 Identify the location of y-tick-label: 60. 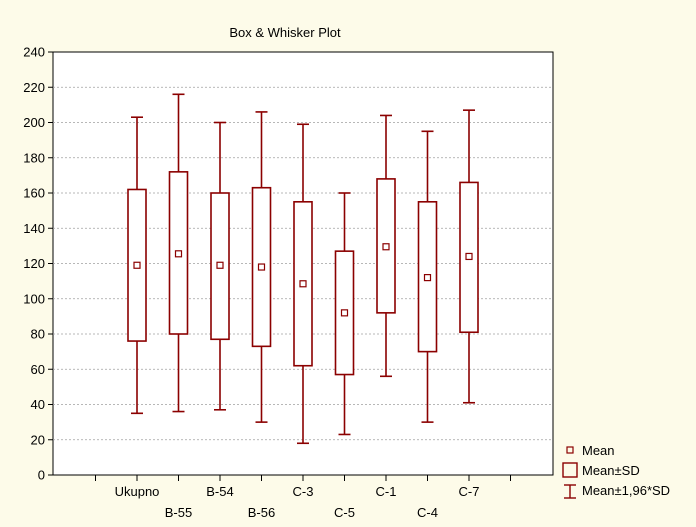
(38, 369).